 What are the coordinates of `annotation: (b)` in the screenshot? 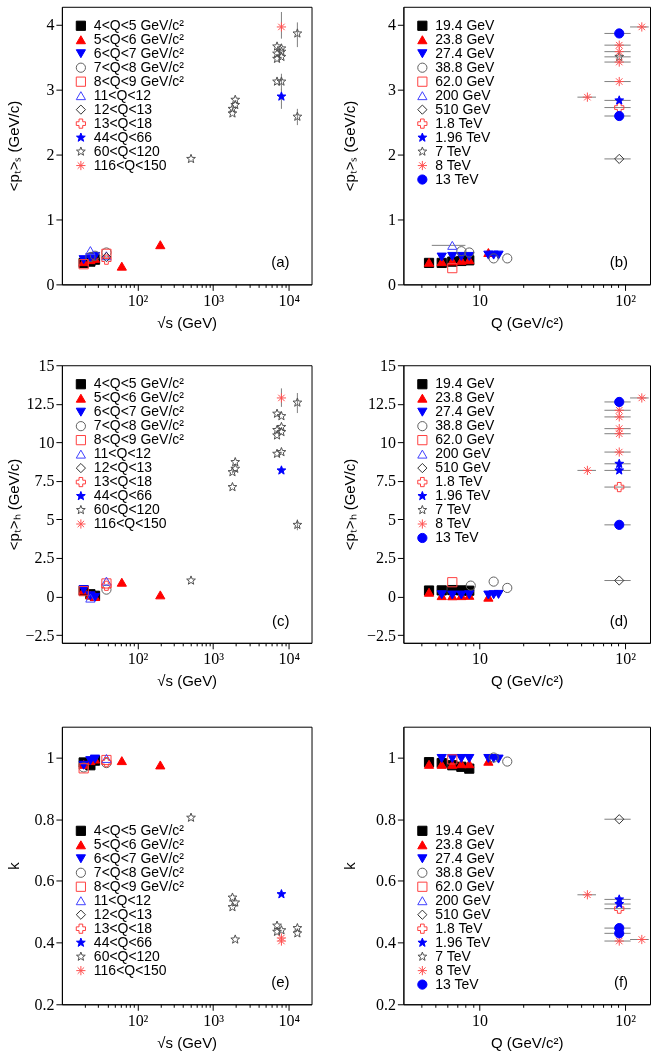 It's located at (619, 262).